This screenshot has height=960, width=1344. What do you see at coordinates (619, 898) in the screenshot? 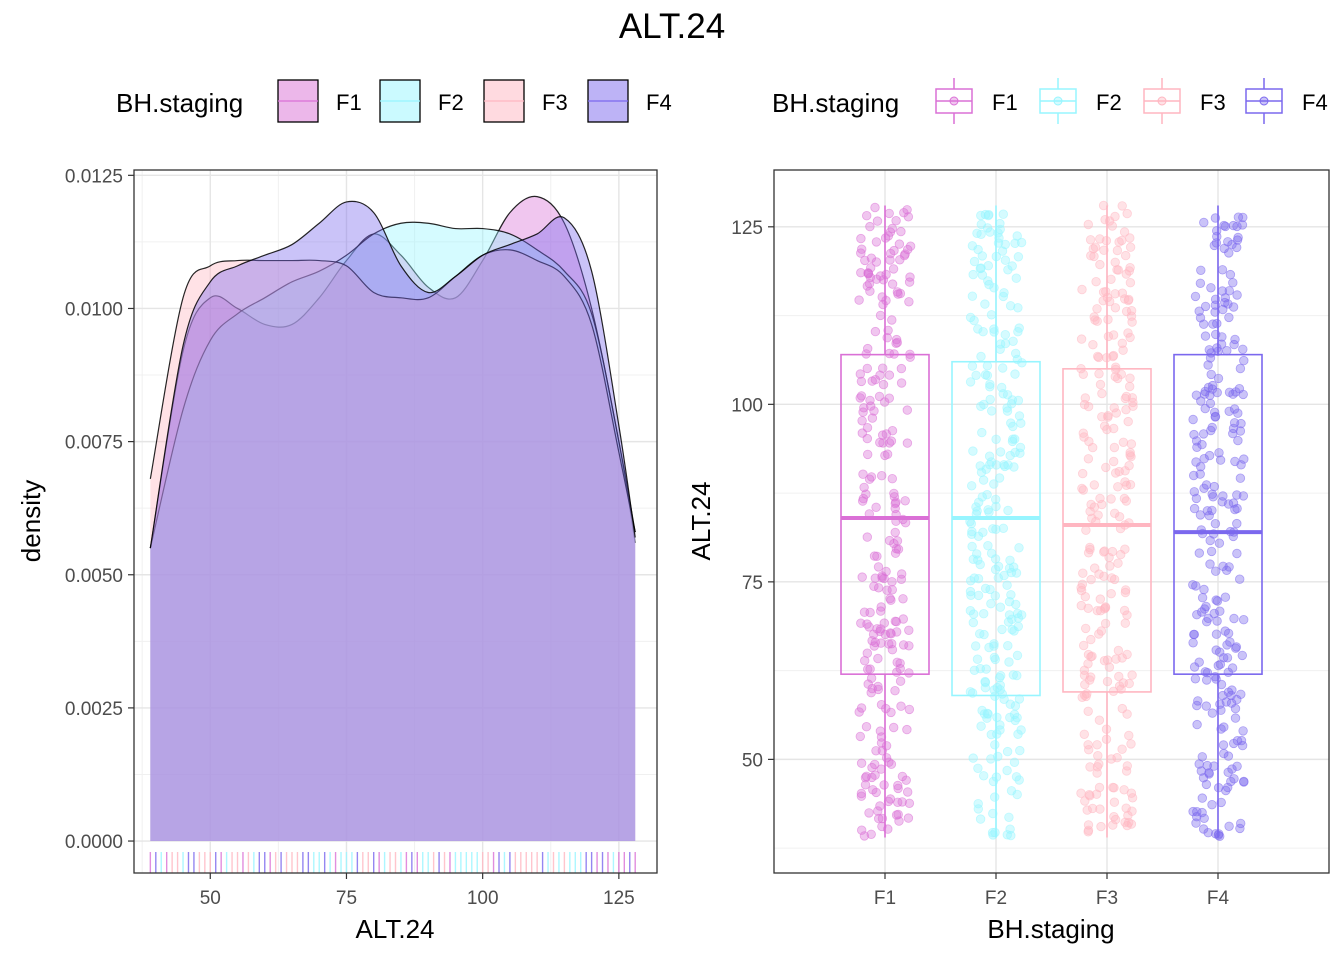
I see `x-tick-label: 125` at bounding box center [619, 898].